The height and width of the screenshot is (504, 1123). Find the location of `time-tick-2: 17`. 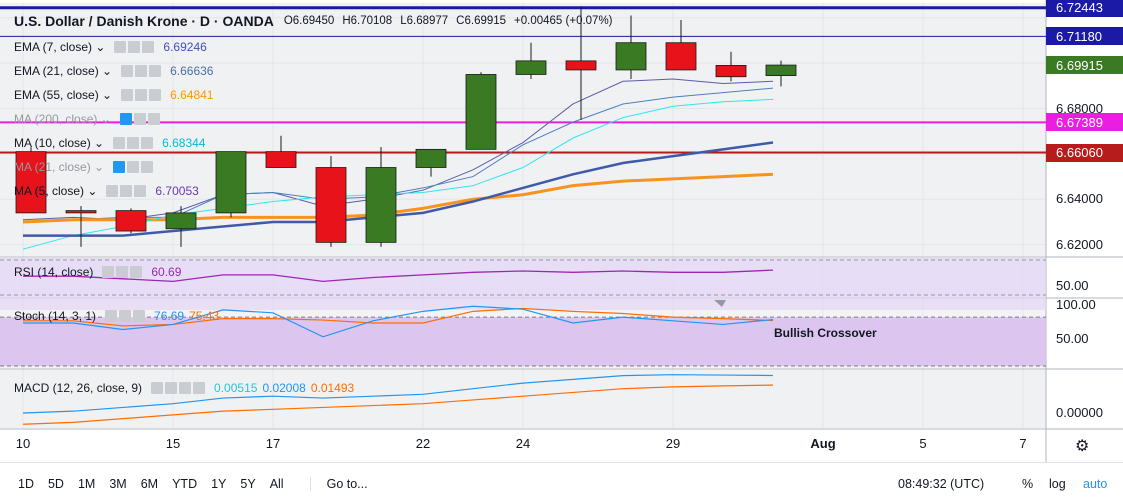

time-tick-2: 17 is located at coordinates (273, 443).